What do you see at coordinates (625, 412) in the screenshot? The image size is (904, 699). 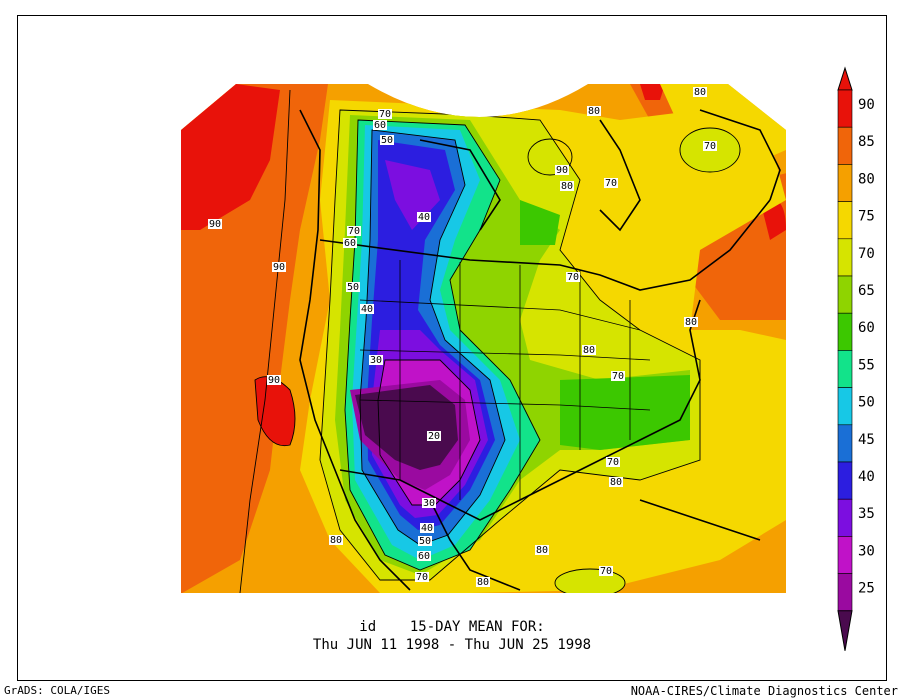 I see `field-60-65-southeast` at bounding box center [625, 412].